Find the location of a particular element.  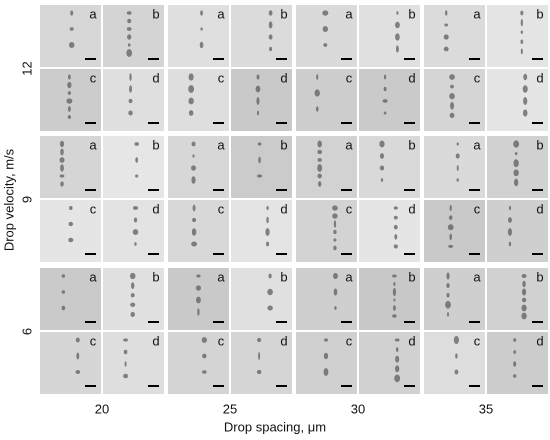

panel-letter: d is located at coordinates (283, 340).